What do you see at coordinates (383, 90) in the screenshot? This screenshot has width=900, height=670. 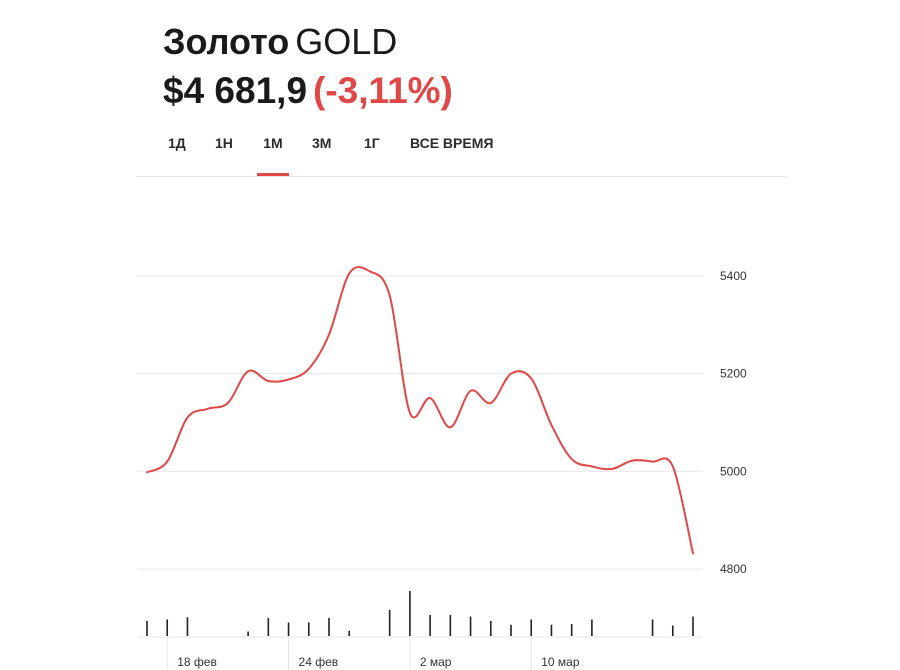 I see `price-change: (-3,11%)` at bounding box center [383, 90].